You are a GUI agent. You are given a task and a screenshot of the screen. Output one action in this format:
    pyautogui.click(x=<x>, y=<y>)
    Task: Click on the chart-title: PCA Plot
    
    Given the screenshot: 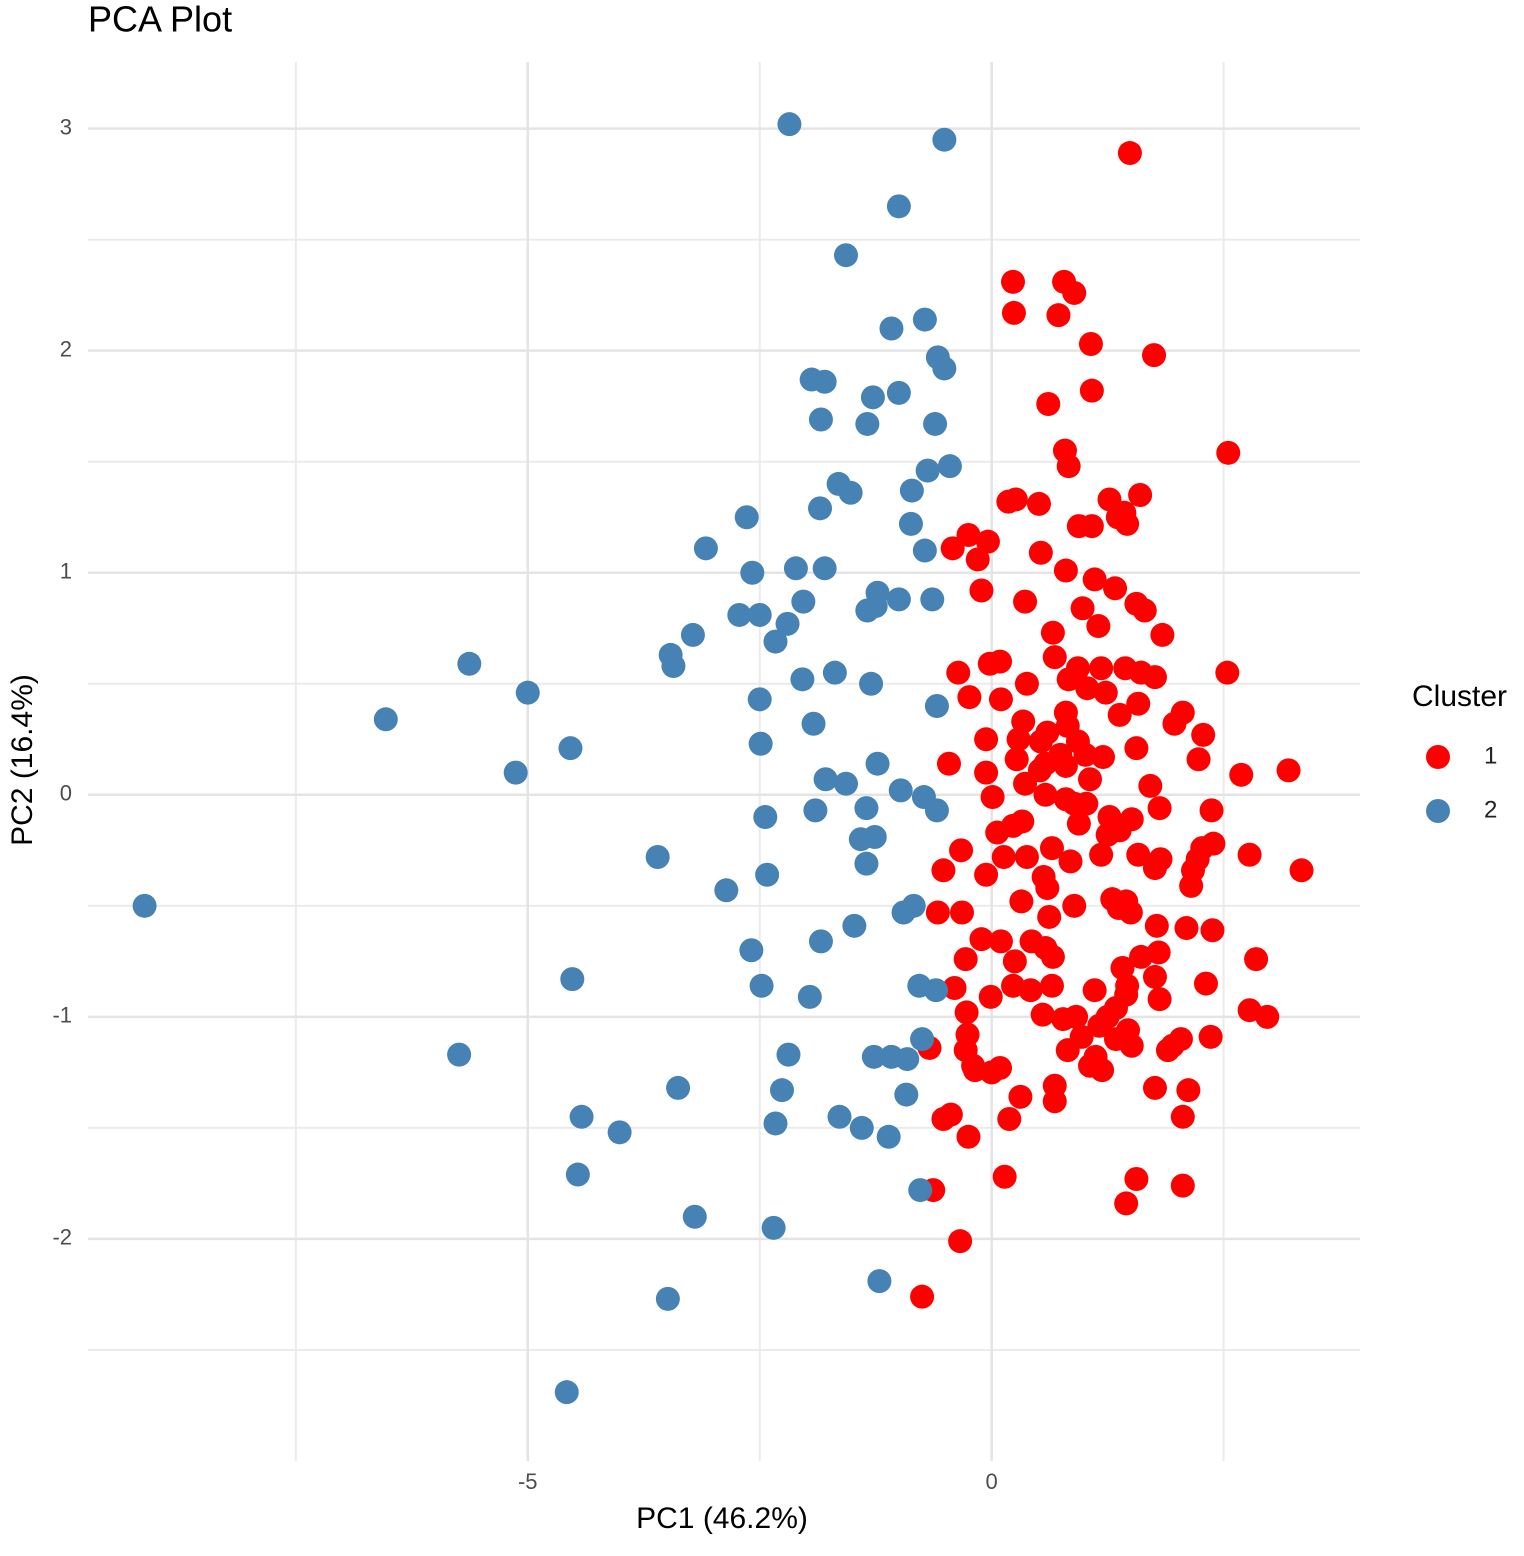 What is the action you would take?
    pyautogui.click(x=160, y=20)
    